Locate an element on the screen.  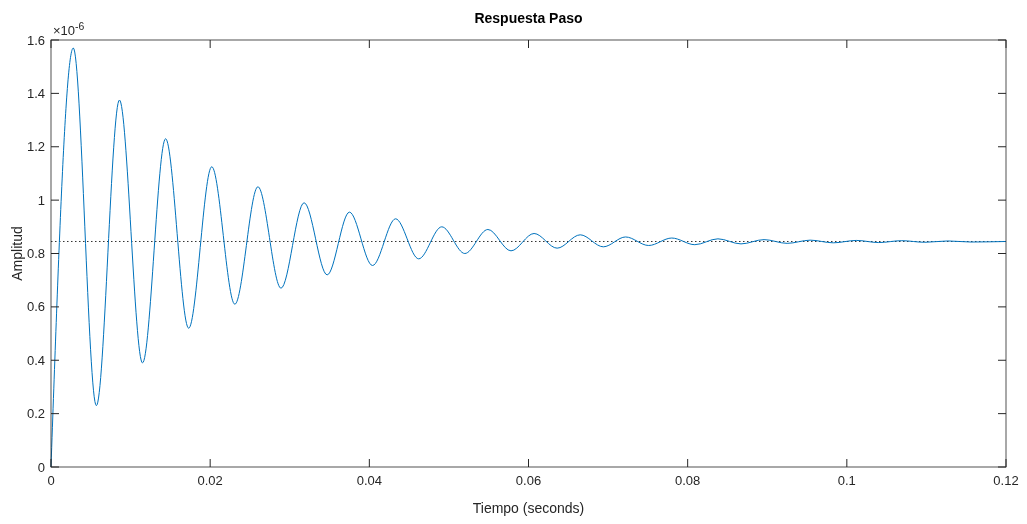
x-tick-label: 0.02 is located at coordinates (210, 480).